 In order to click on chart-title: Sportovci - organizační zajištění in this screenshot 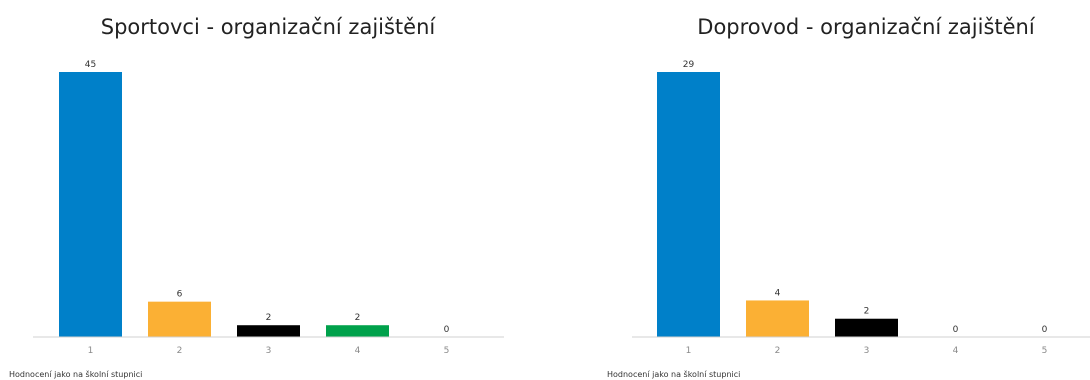, I will do `click(269, 27)`.